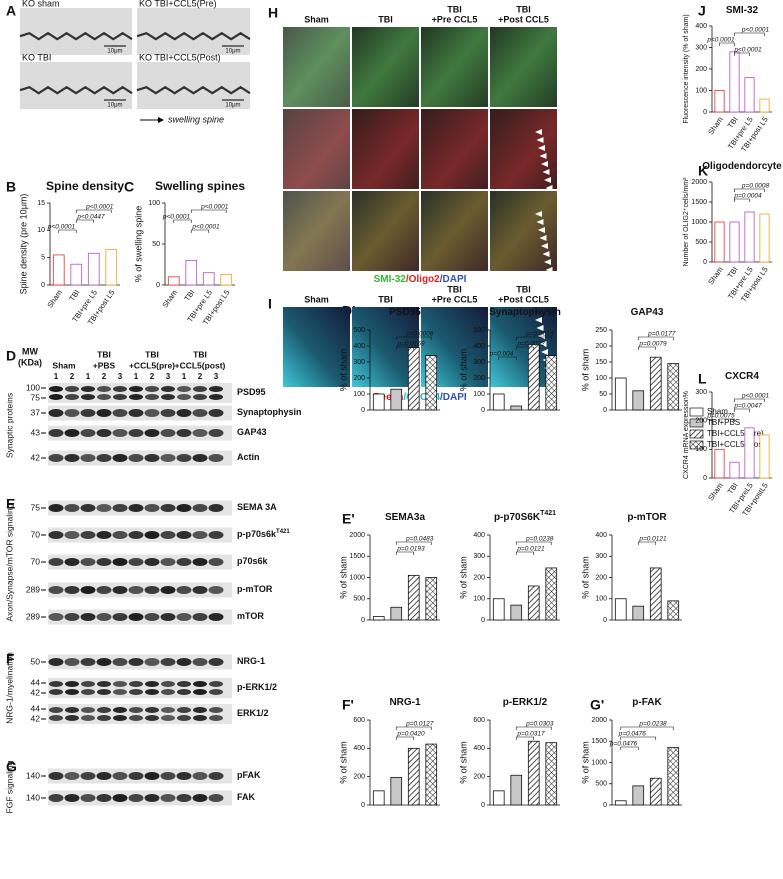 The image size is (783, 879). I want to click on protein-superscript: T421, so click(283, 532).